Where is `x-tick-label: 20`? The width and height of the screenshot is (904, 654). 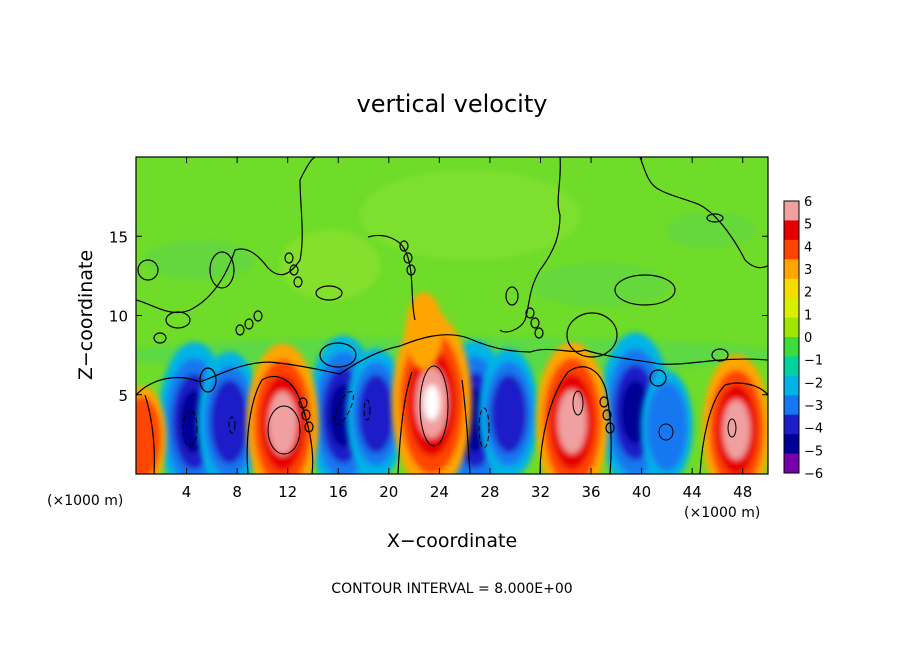
x-tick-label: 20 is located at coordinates (388, 492).